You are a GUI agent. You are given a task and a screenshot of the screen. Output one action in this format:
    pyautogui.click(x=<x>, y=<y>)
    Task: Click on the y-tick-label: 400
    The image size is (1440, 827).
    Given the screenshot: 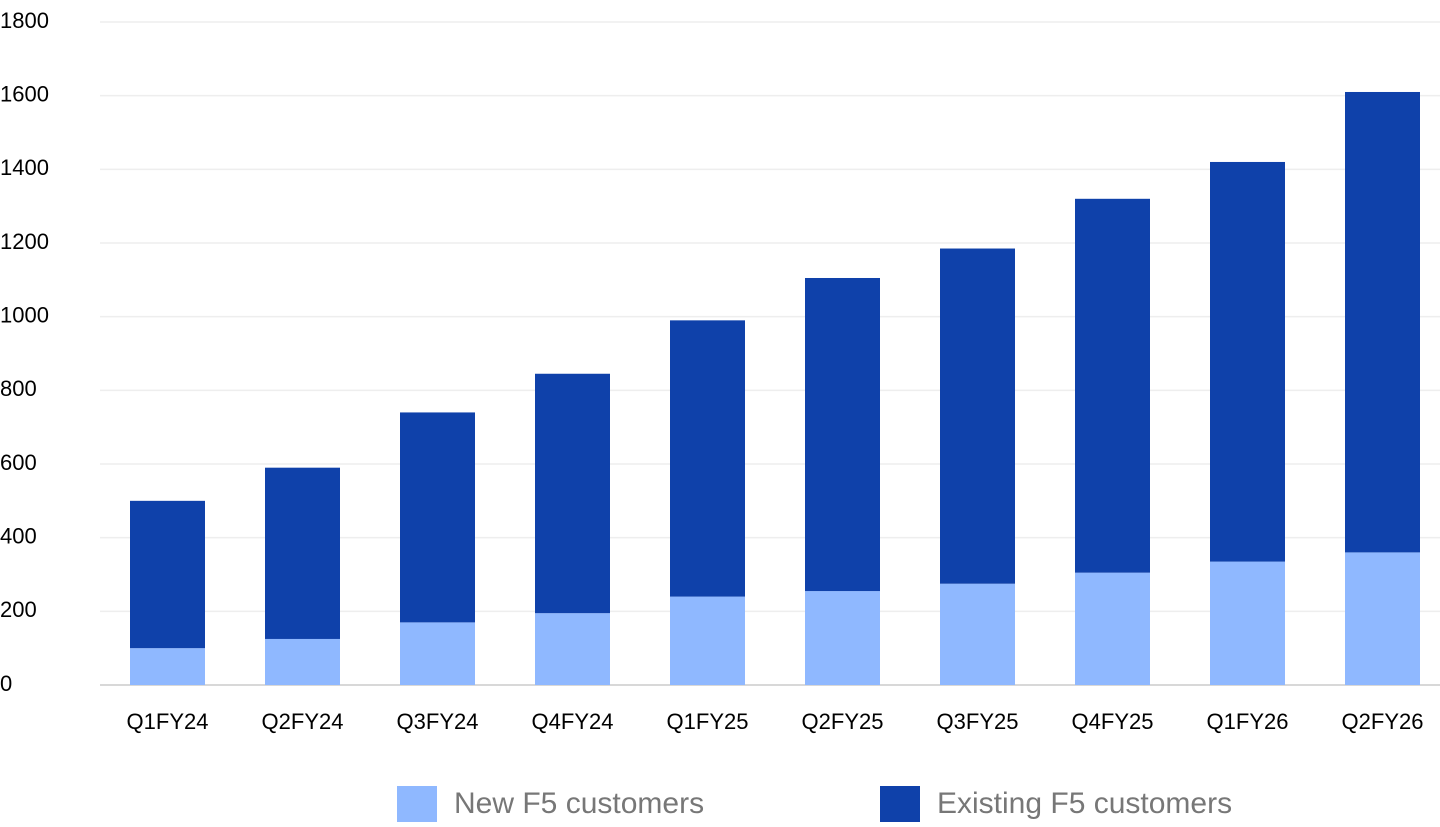 What is the action you would take?
    pyautogui.click(x=18, y=535)
    